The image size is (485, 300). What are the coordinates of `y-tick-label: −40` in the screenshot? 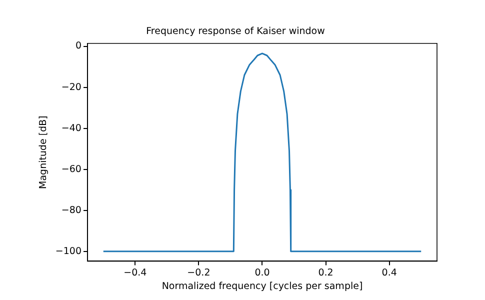 It's located at (71, 128).